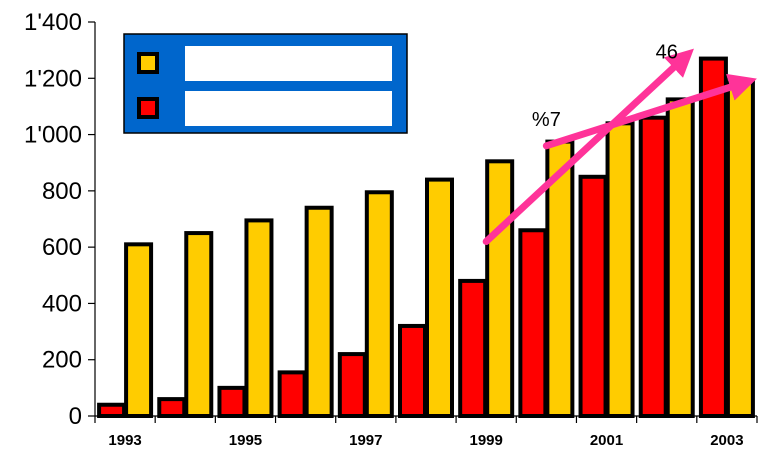 The image size is (766, 459). Describe the element at coordinates (62, 247) in the screenshot. I see `y-tick-label: 600` at that location.